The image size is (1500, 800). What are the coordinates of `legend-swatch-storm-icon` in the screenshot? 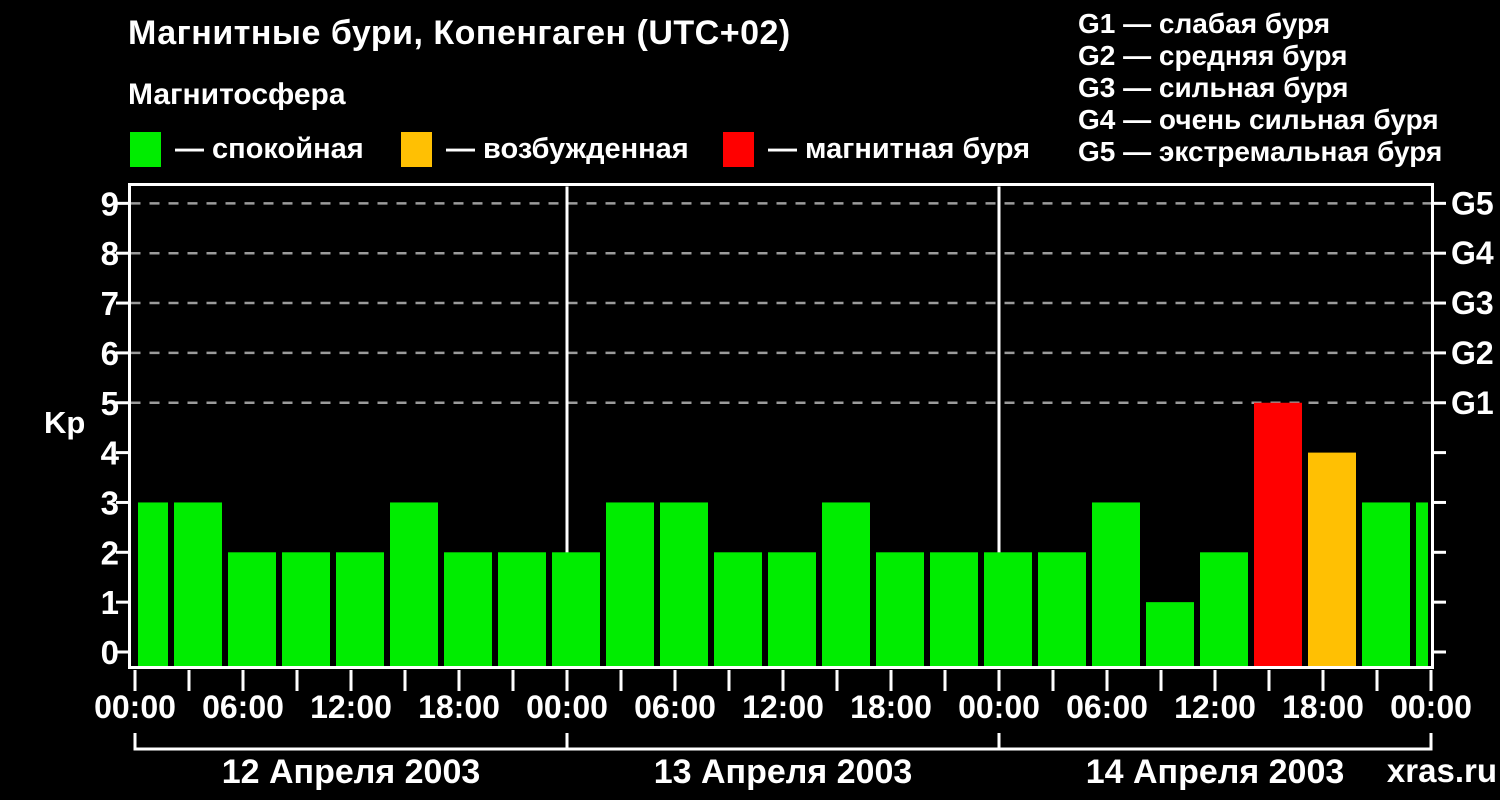 It's located at (738, 149).